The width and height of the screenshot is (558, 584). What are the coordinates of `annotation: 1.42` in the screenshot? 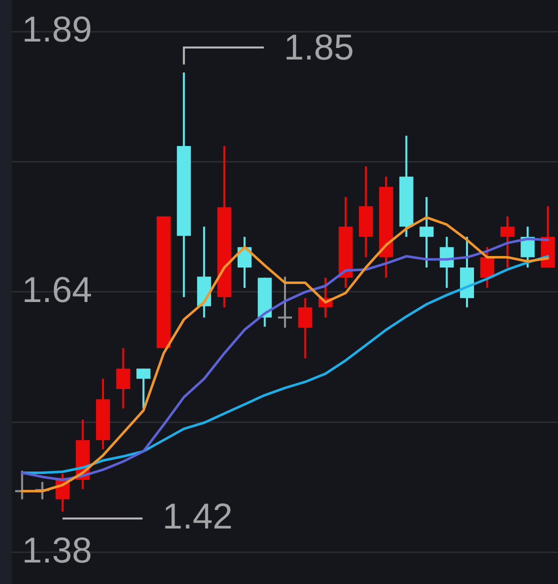 It's located at (197, 515).